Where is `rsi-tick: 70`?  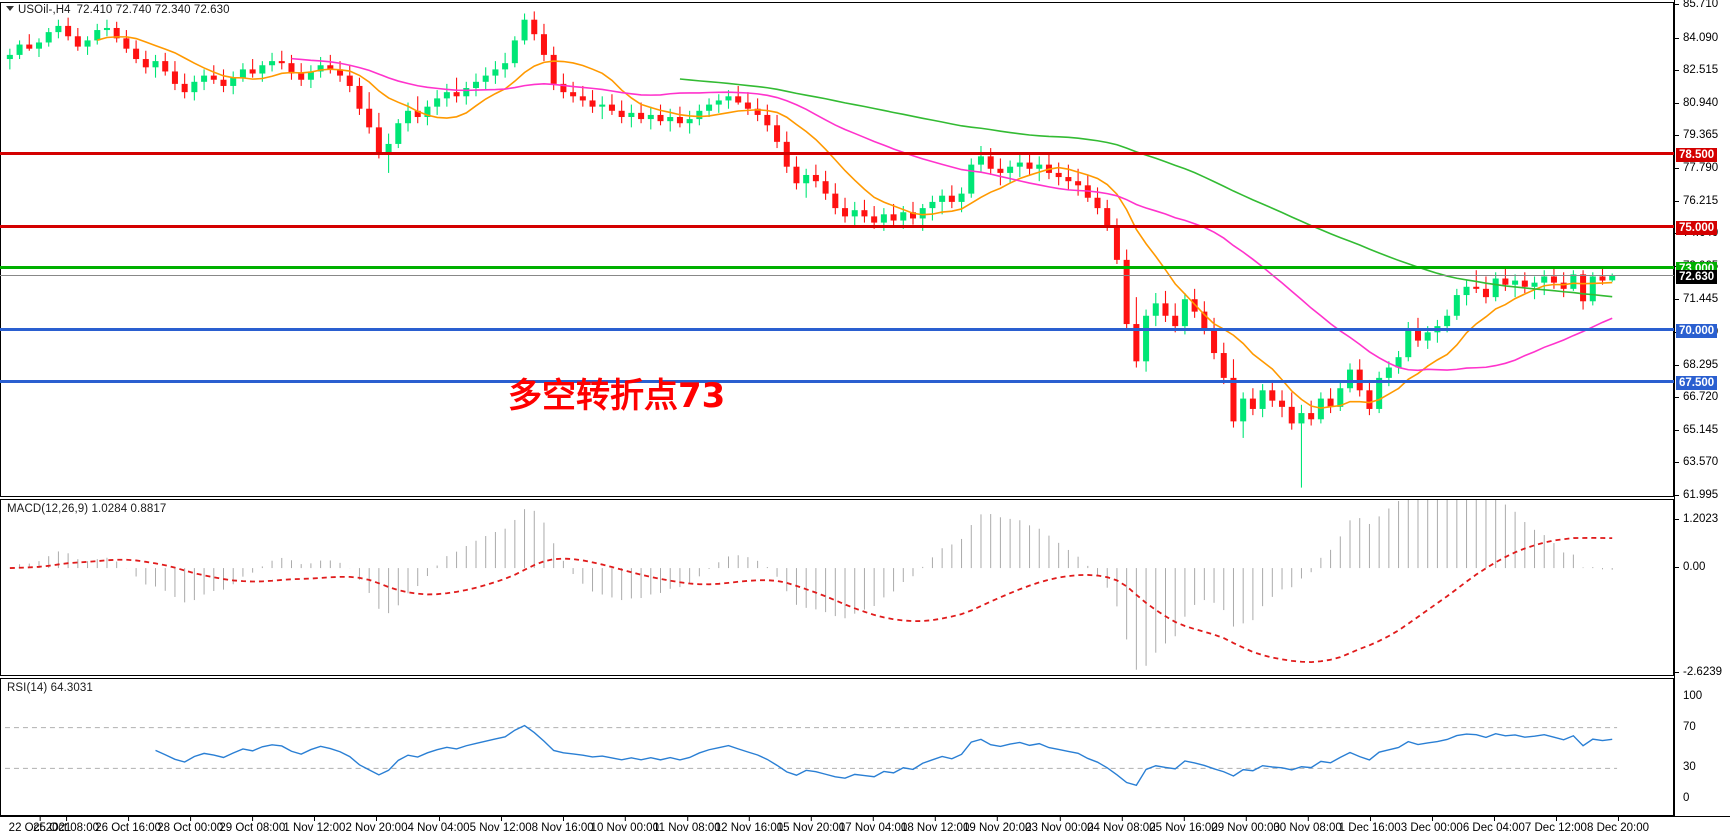
rsi-tick: 70 is located at coordinates (1689, 726).